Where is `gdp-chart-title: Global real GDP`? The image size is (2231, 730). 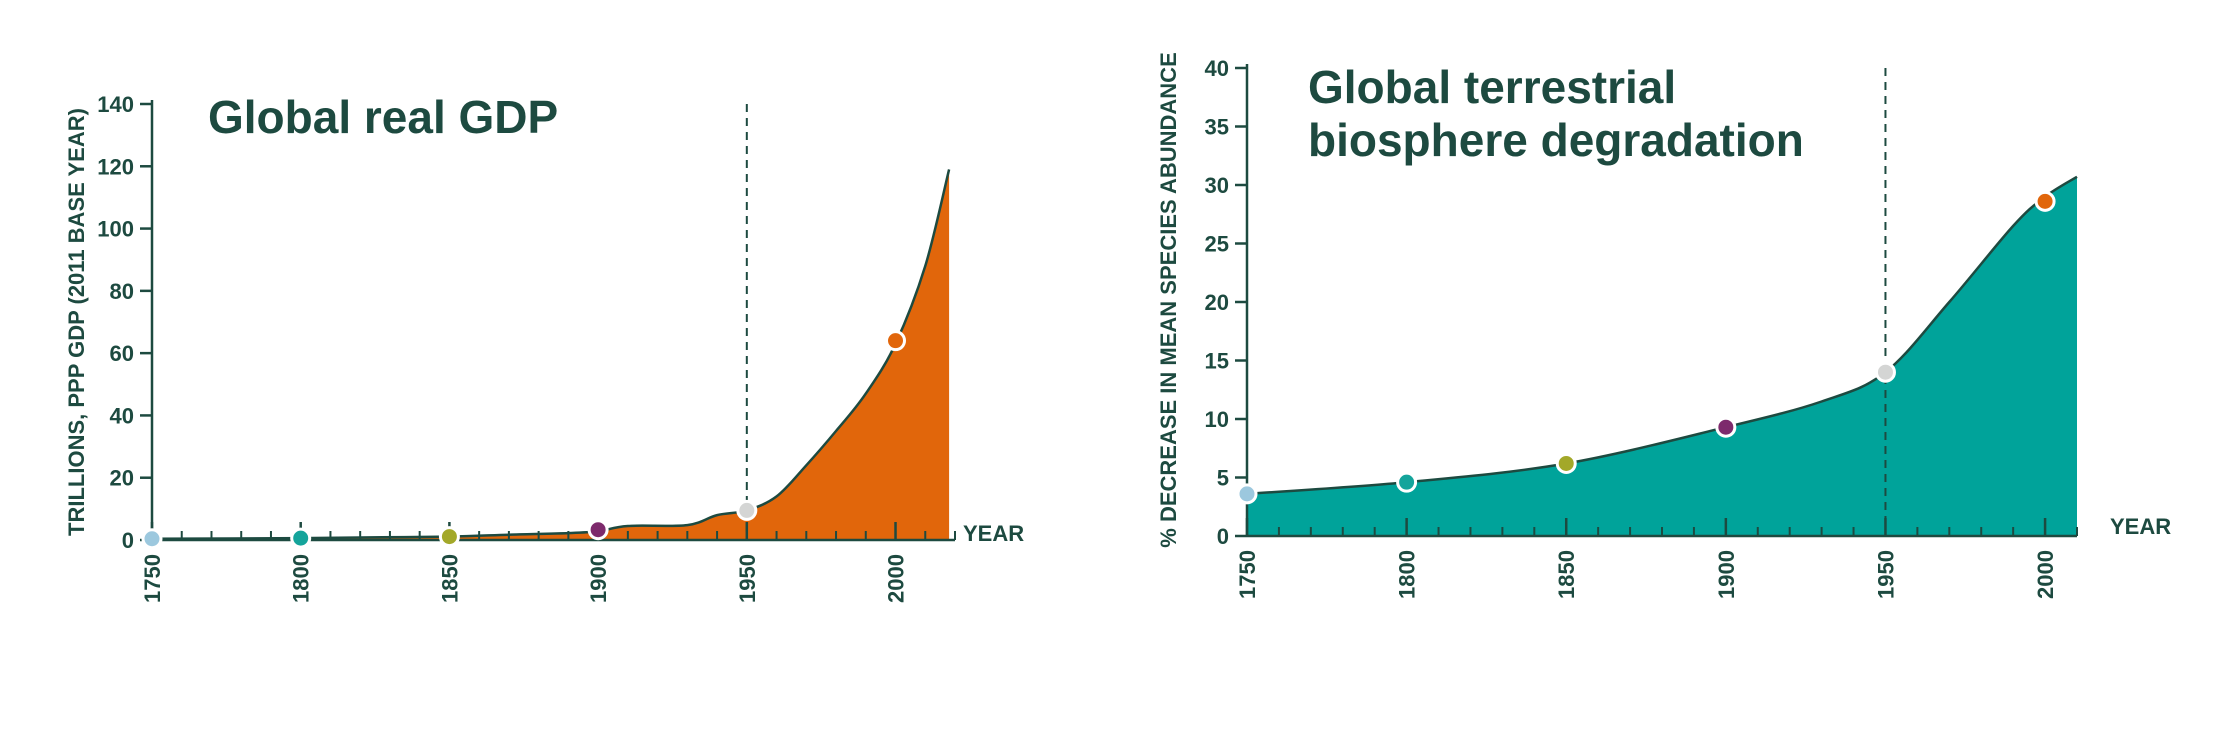
gdp-chart-title: Global real GDP is located at coordinates (383, 117).